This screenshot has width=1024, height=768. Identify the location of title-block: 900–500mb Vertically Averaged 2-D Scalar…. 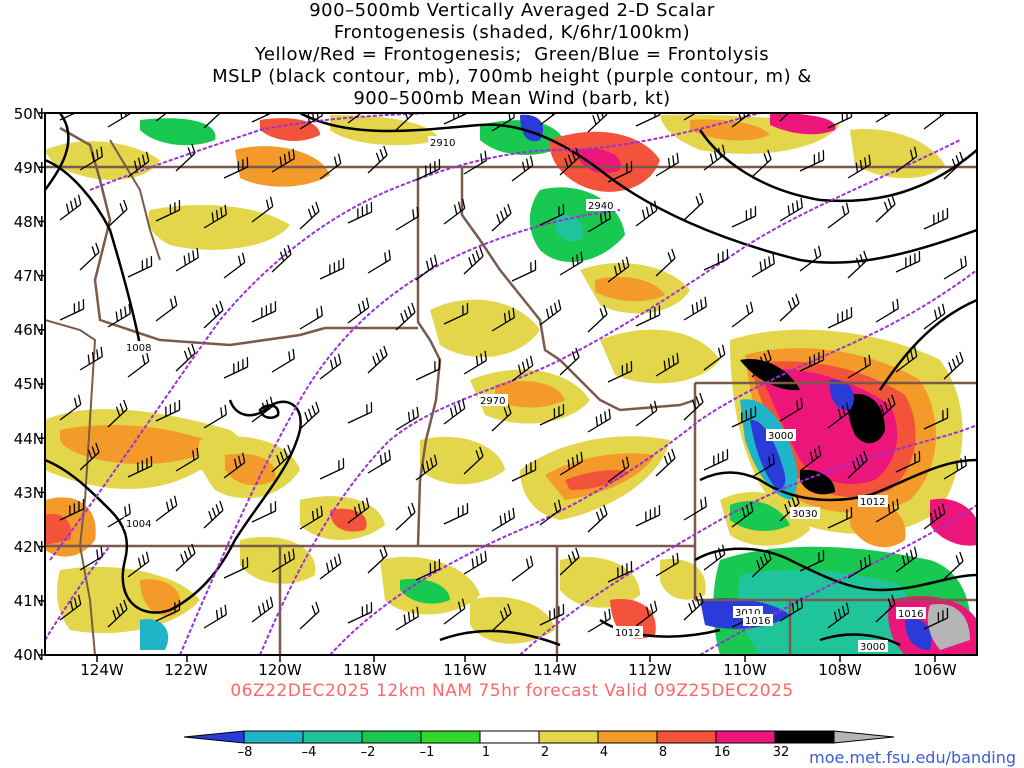
(512, 55).